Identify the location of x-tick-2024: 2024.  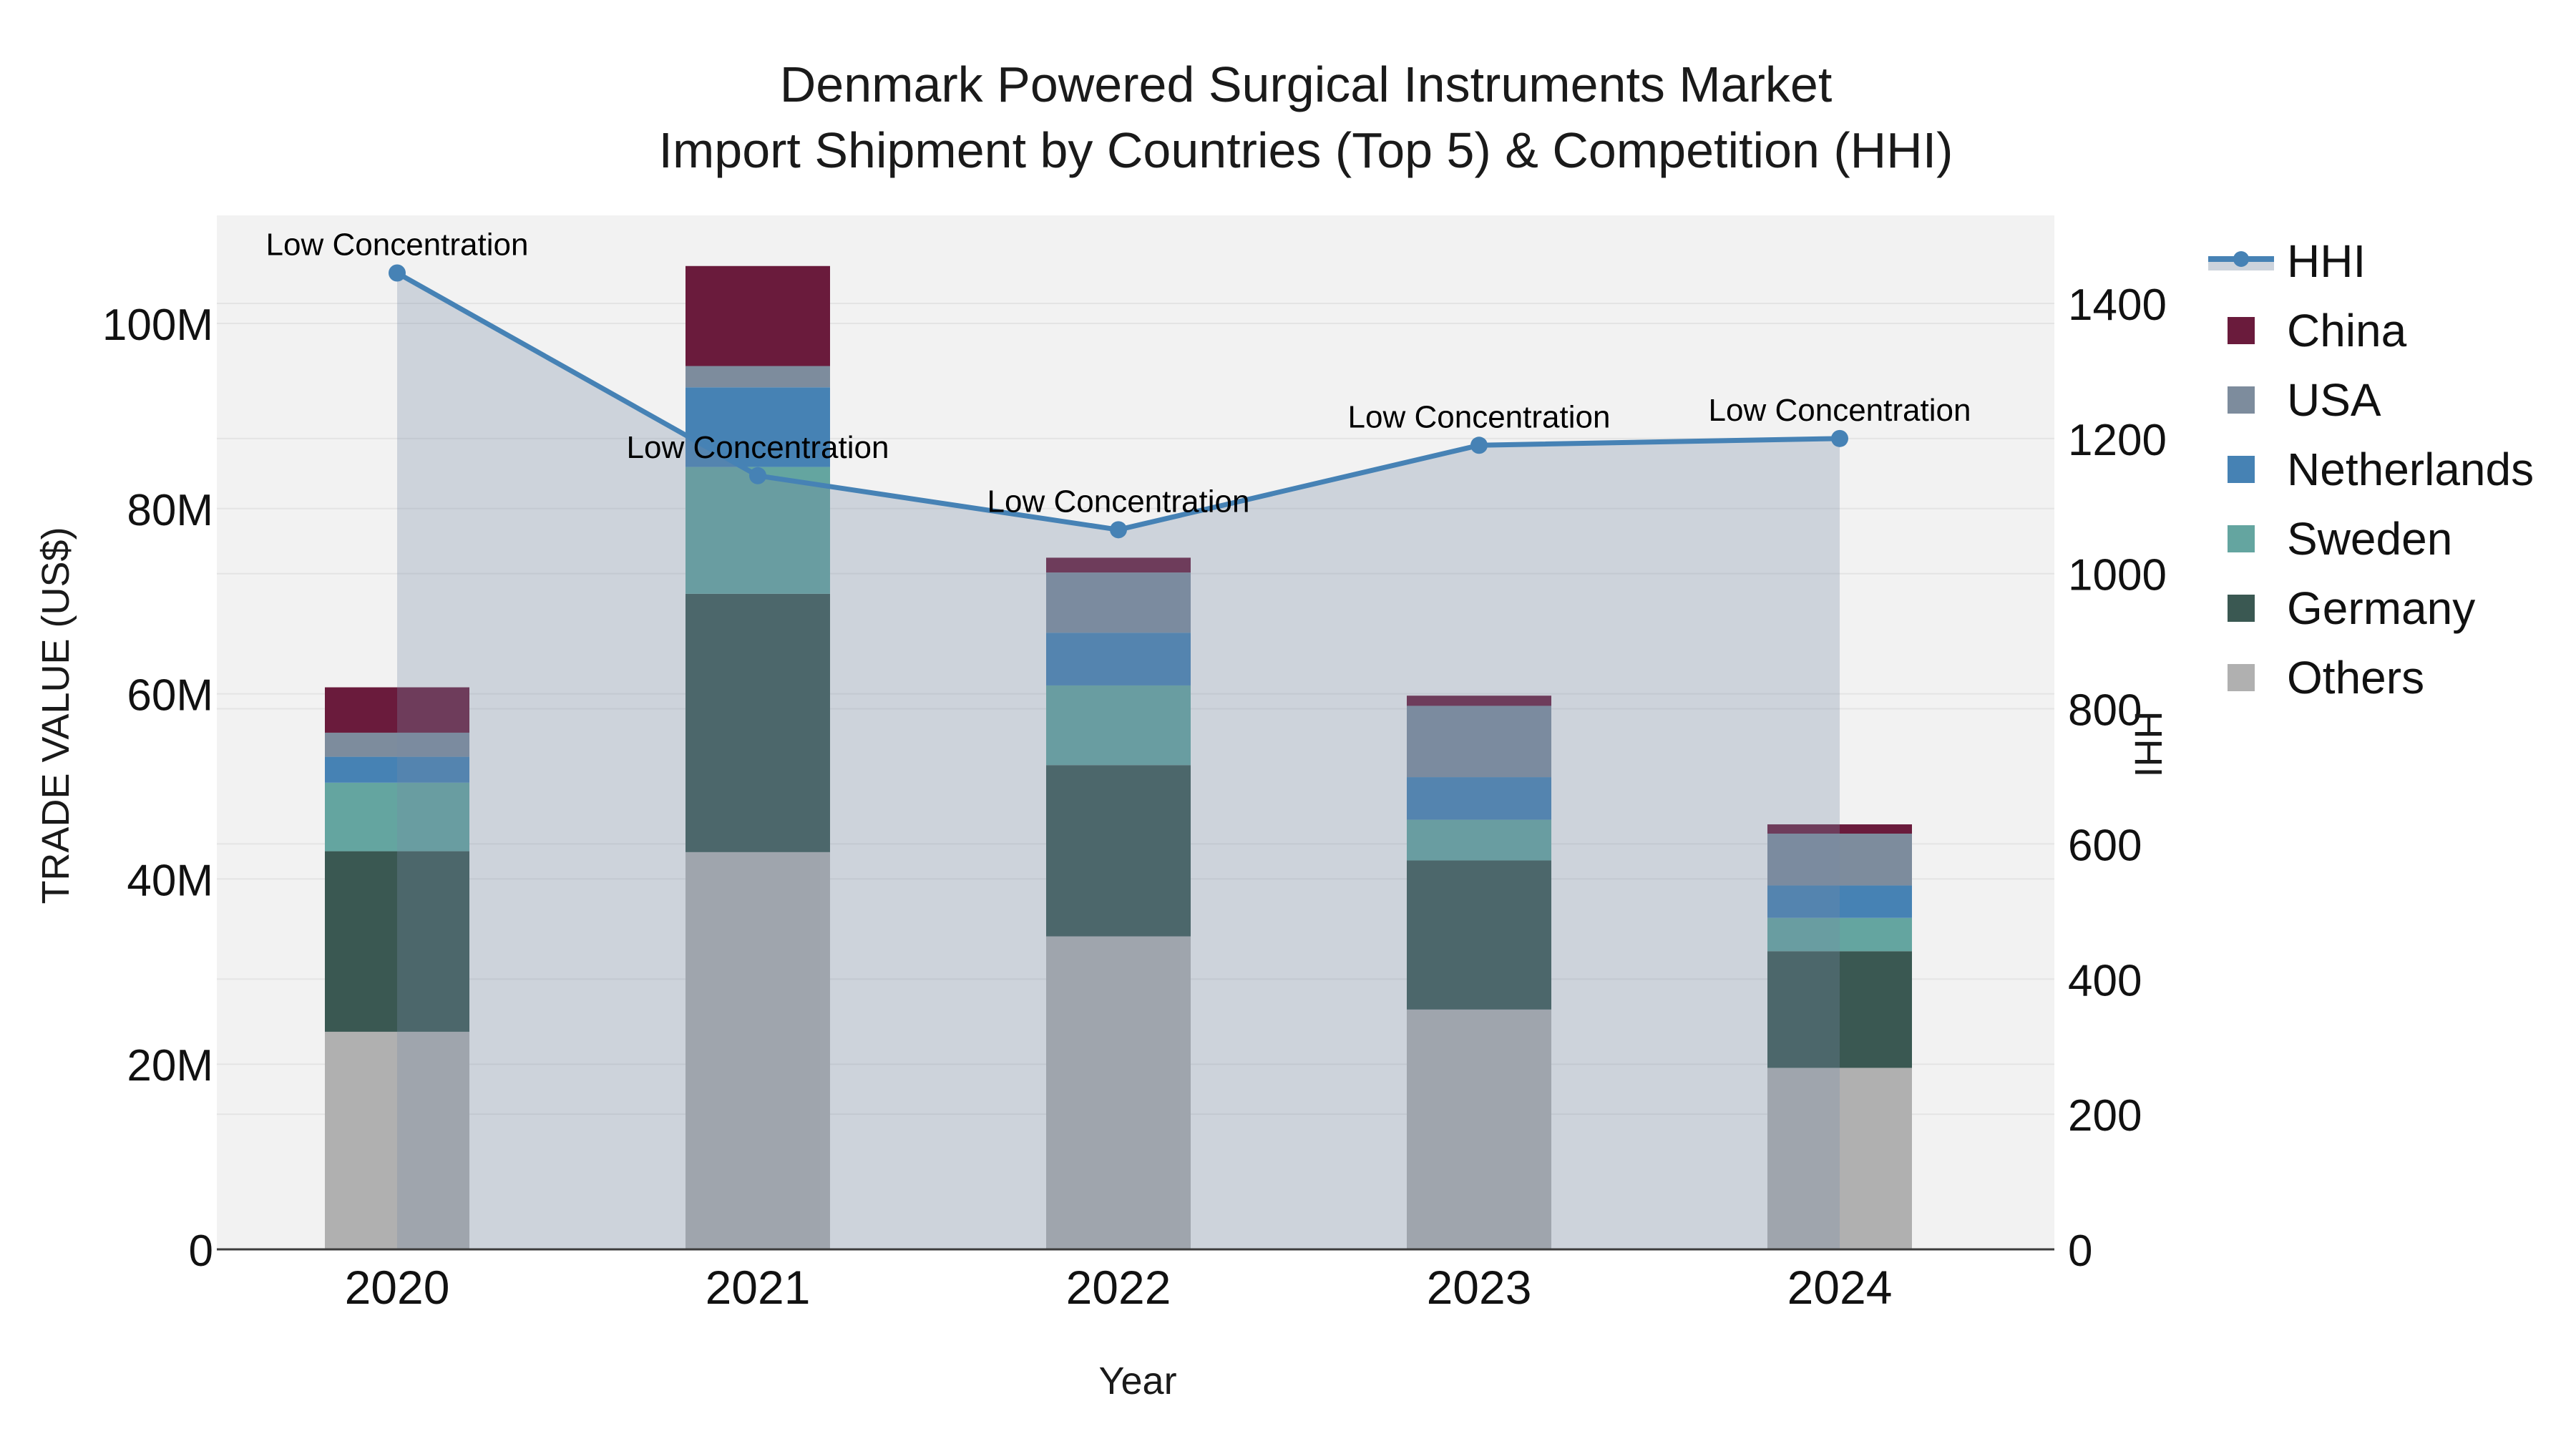
(1840, 1287).